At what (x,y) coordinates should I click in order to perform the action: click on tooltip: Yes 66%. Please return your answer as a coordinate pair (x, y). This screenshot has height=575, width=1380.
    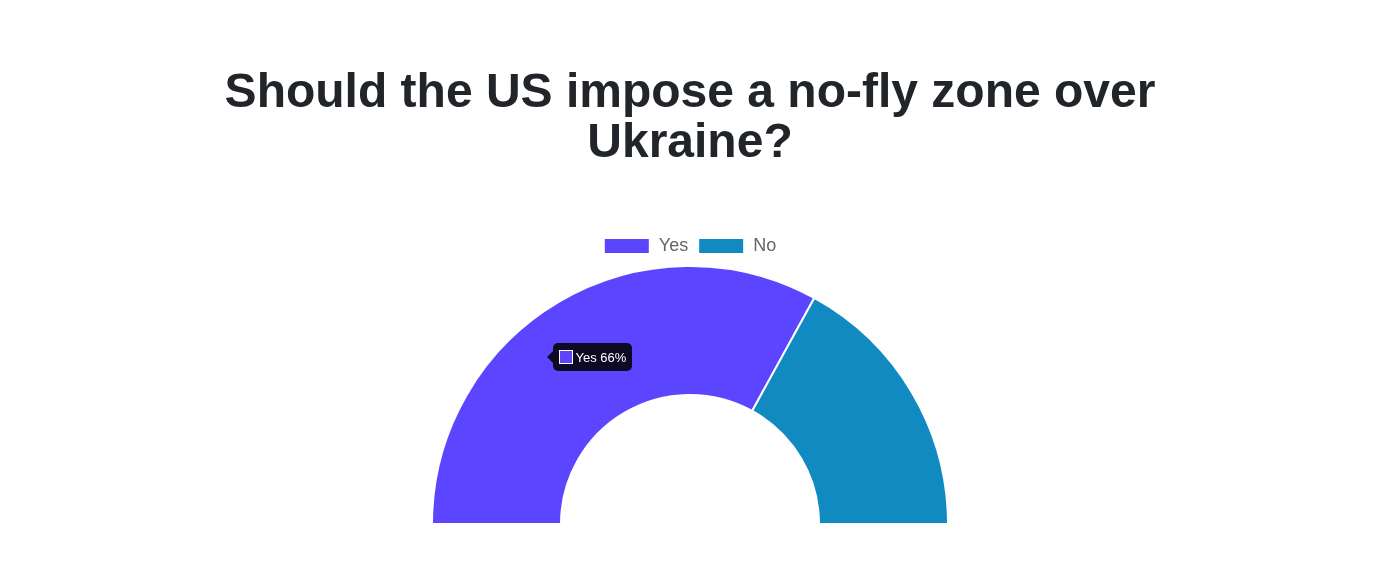
    Looking at the image, I should click on (589, 357).